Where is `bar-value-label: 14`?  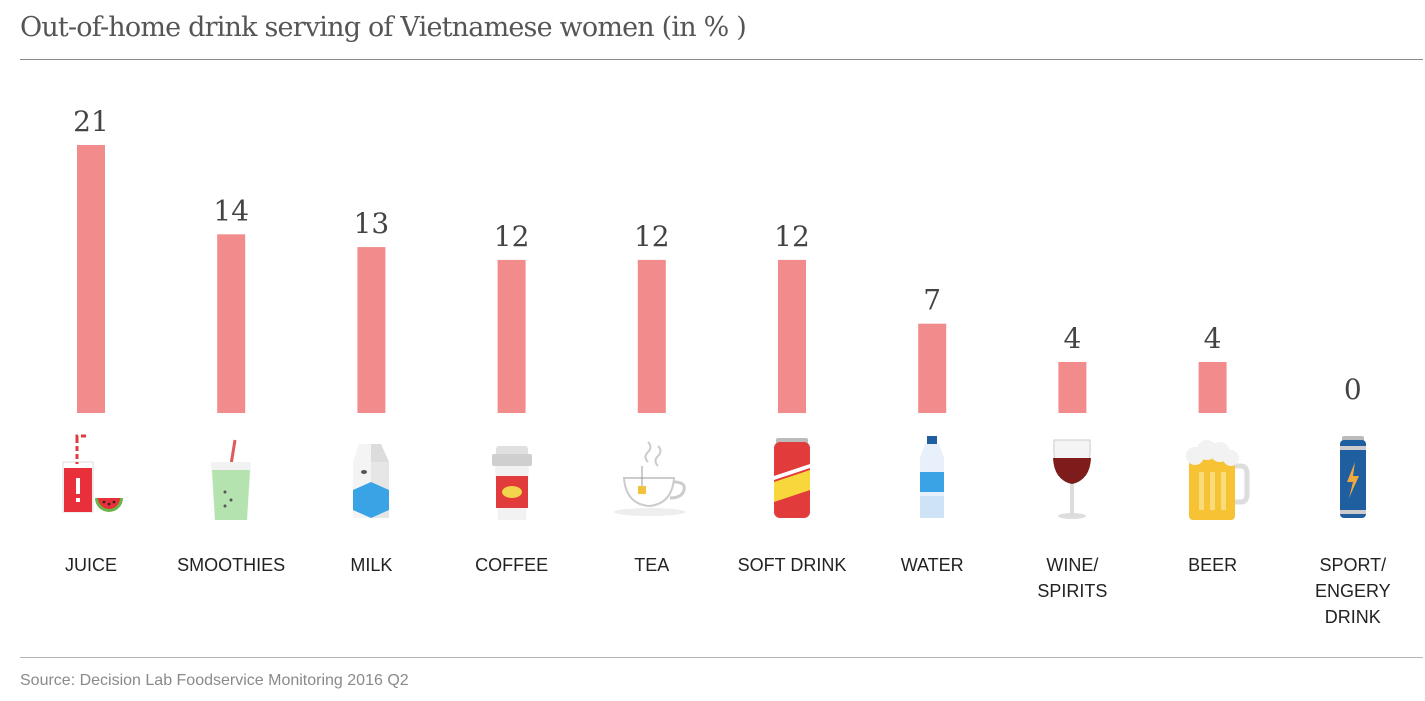
bar-value-label: 14 is located at coordinates (231, 210).